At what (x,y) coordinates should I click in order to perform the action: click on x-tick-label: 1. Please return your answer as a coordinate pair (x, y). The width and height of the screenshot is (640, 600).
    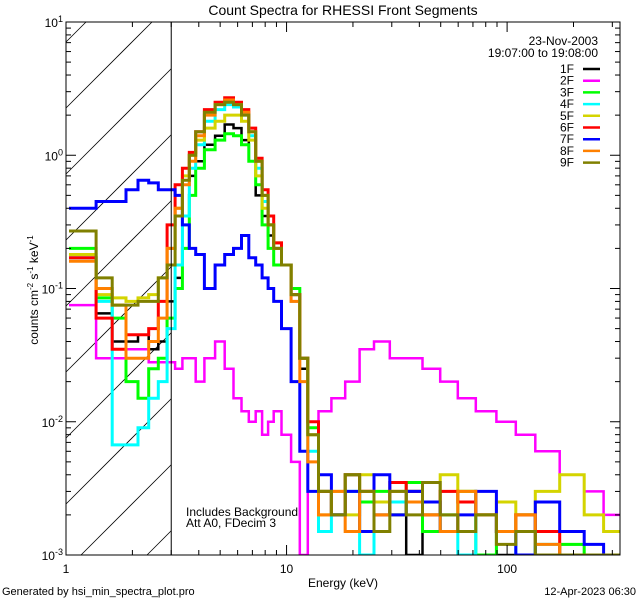
    Looking at the image, I should click on (66, 569).